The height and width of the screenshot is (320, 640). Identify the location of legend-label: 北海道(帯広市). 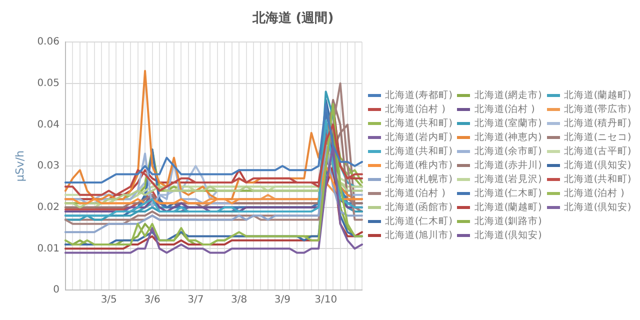
(598, 109).